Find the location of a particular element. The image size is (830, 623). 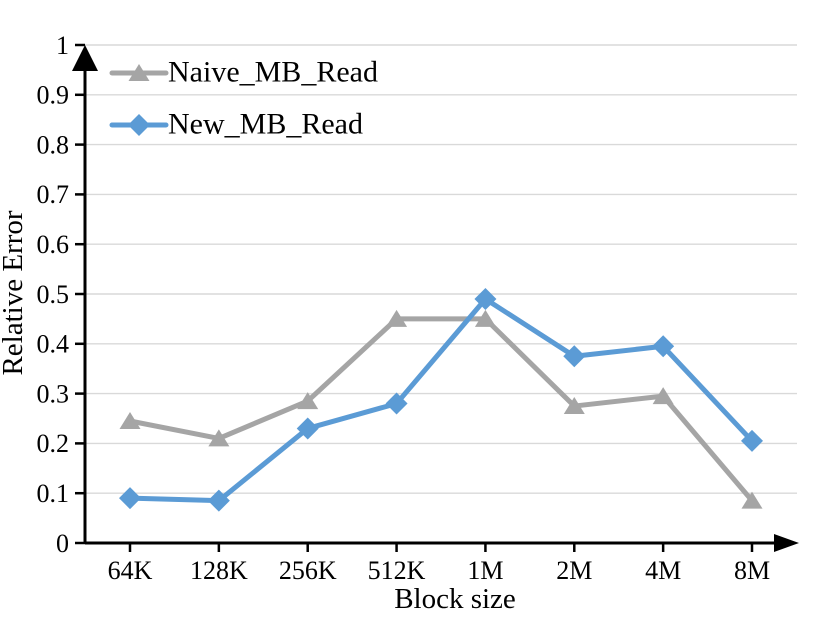

y-axis-arrow-icon is located at coordinates (85, 58).